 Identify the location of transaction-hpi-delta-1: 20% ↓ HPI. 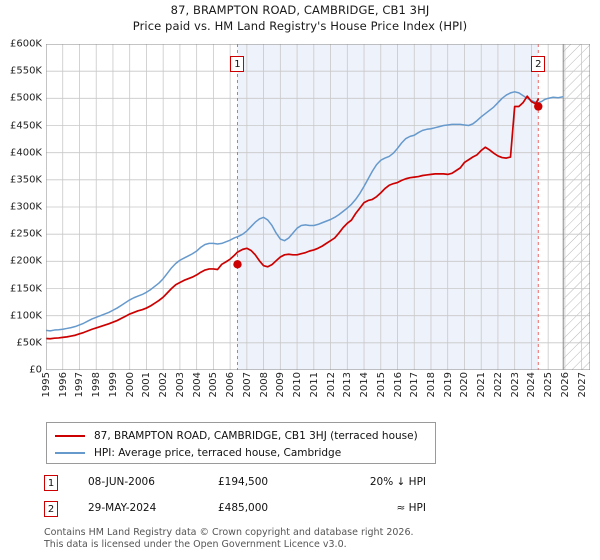
(397, 482).